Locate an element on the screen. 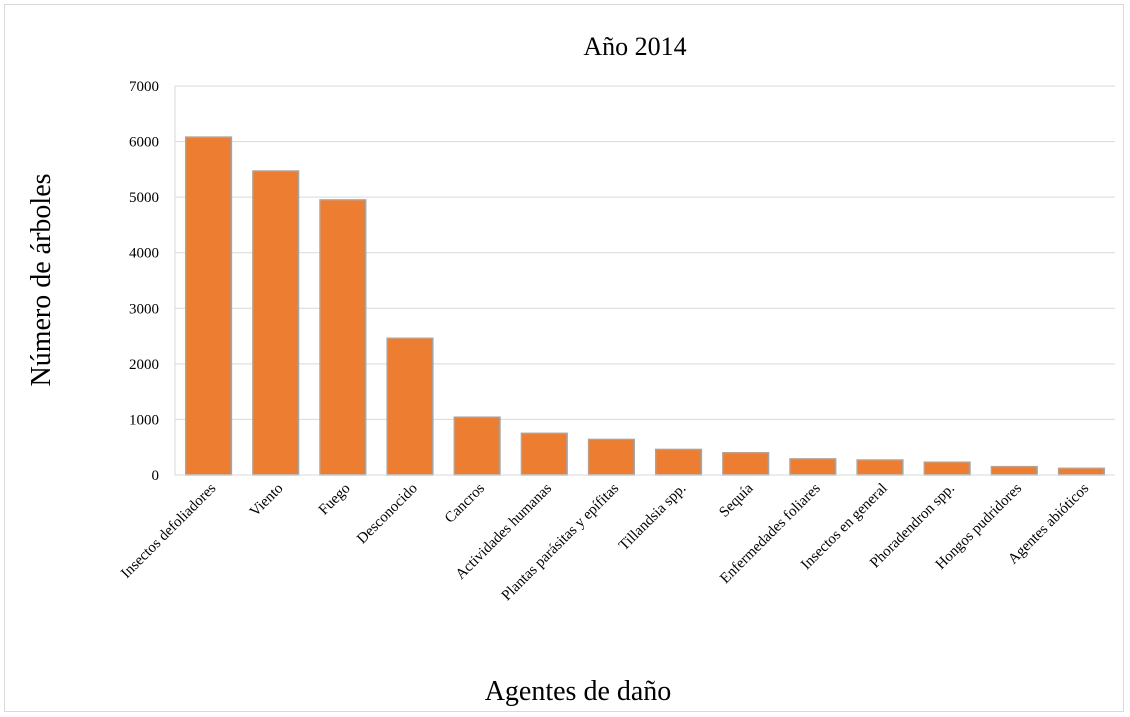 The height and width of the screenshot is (717, 1130). y-tick-label: 1000 is located at coordinates (144, 420).